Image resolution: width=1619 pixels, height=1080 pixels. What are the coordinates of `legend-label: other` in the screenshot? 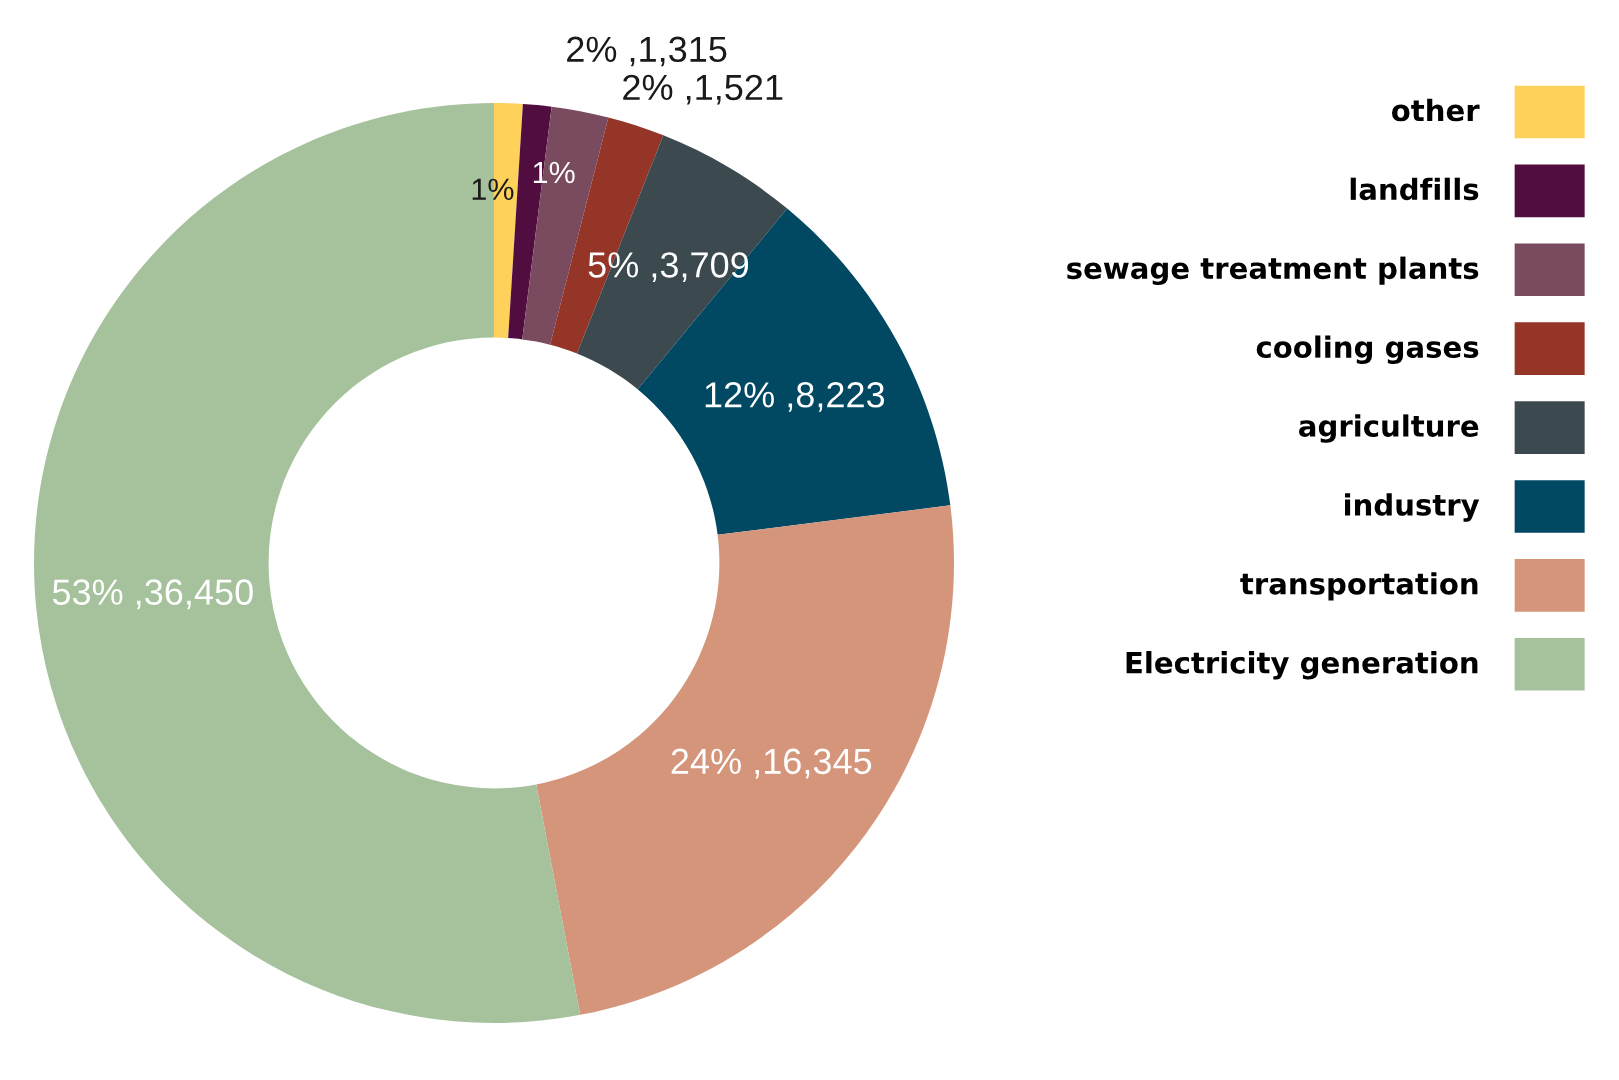 It's located at (1436, 110).